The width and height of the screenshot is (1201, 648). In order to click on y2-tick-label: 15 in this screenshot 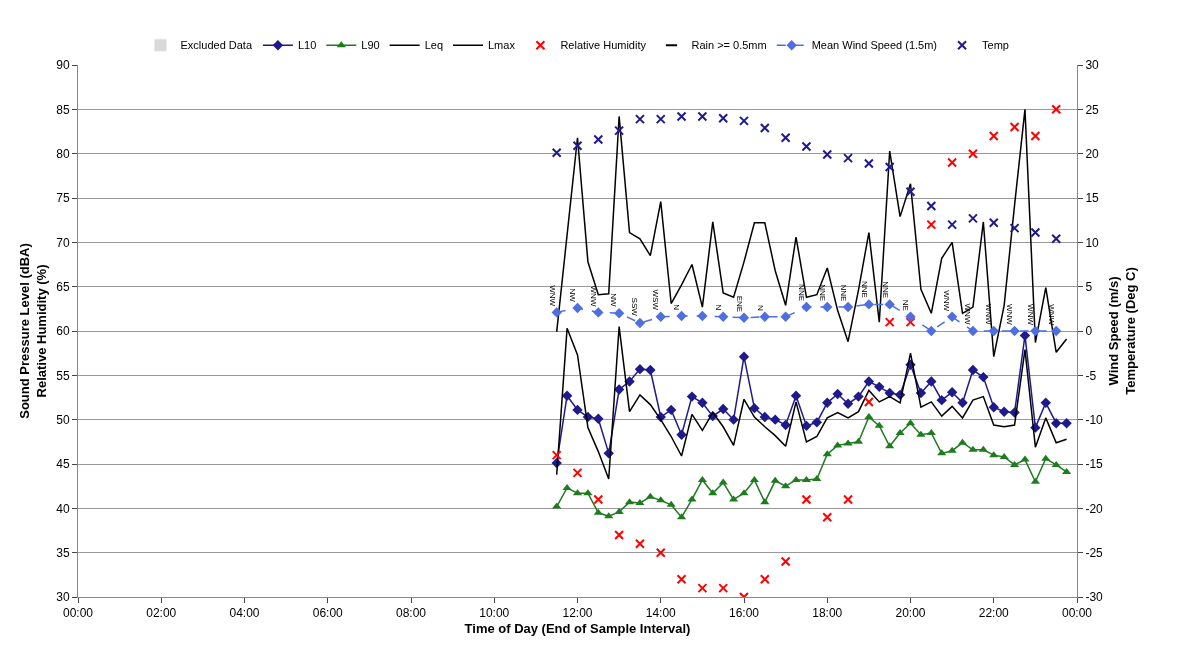, I will do `click(1092, 198)`.